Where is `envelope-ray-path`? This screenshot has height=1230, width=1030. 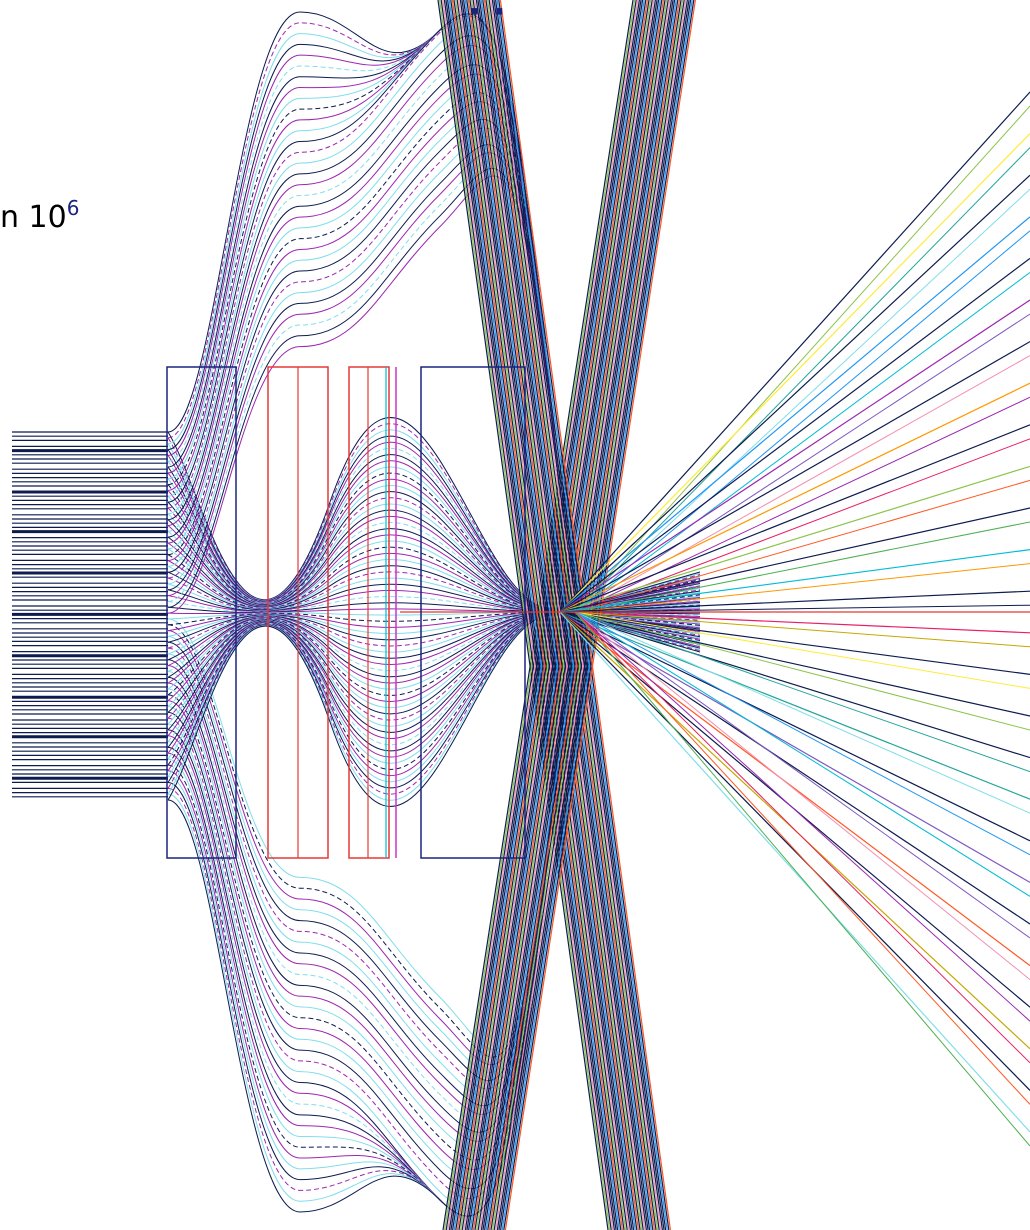
envelope-ray-path is located at coordinates (369, 834).